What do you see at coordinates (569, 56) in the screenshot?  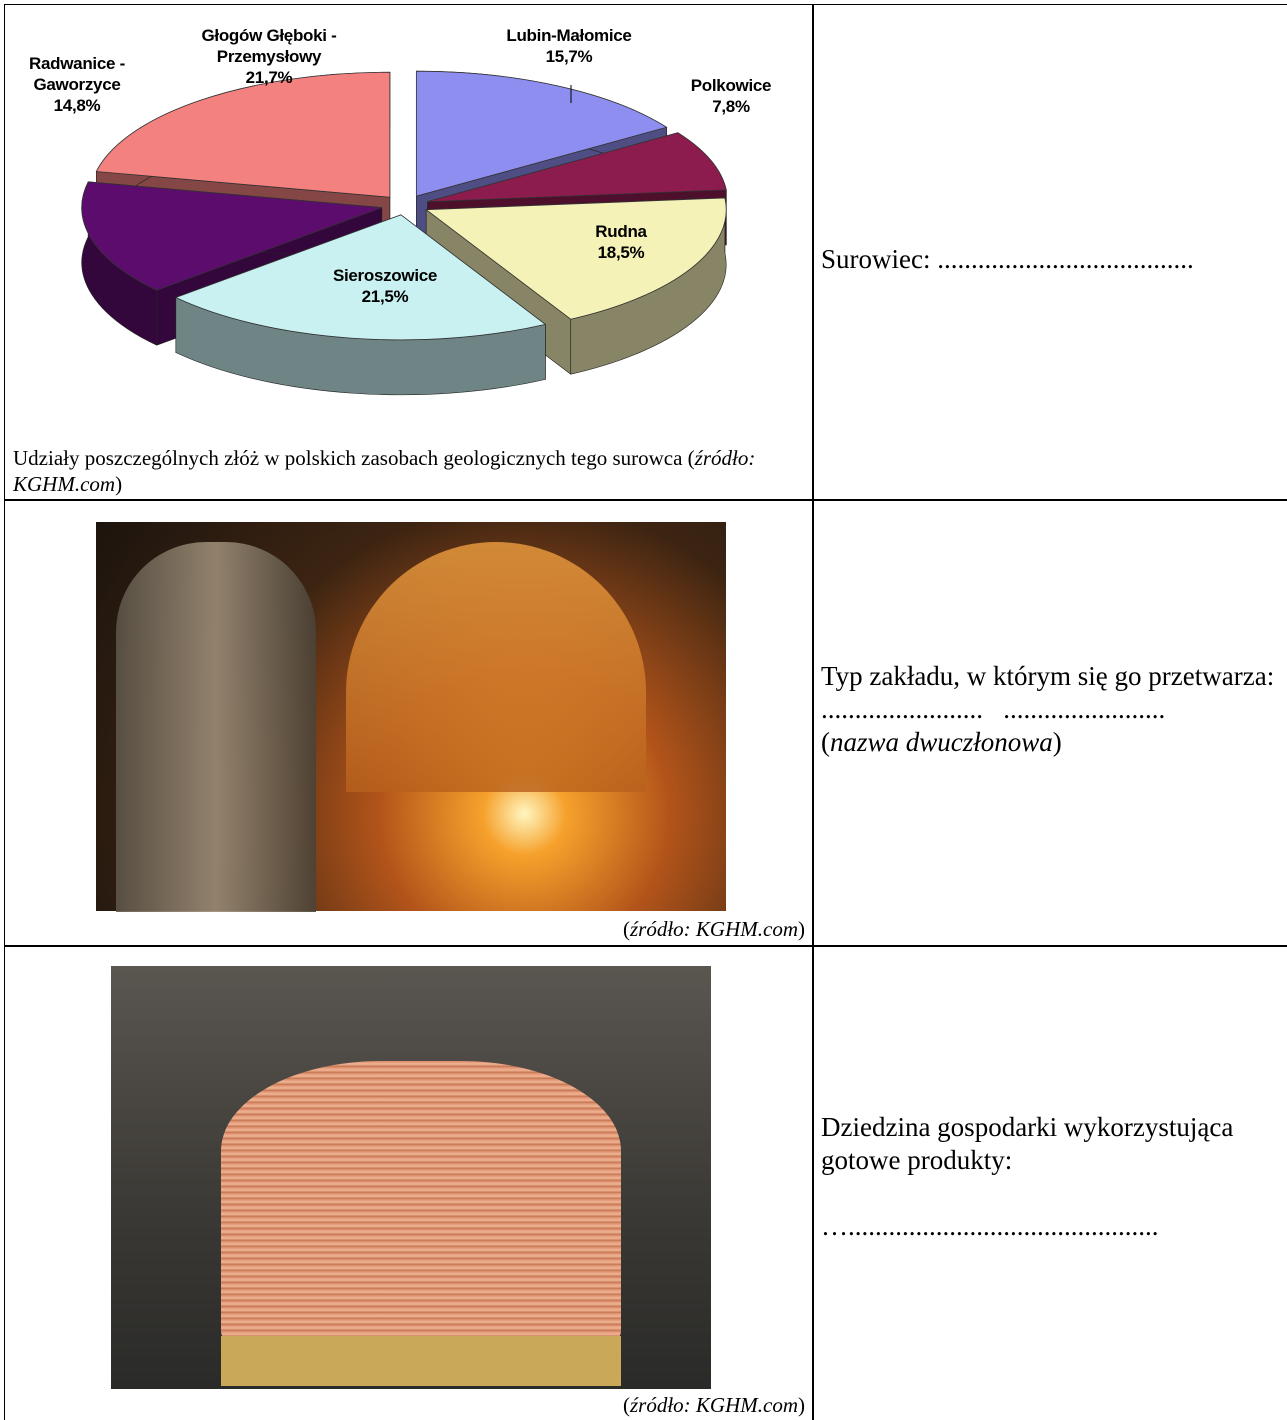 I see `slice-value: 15,7%` at bounding box center [569, 56].